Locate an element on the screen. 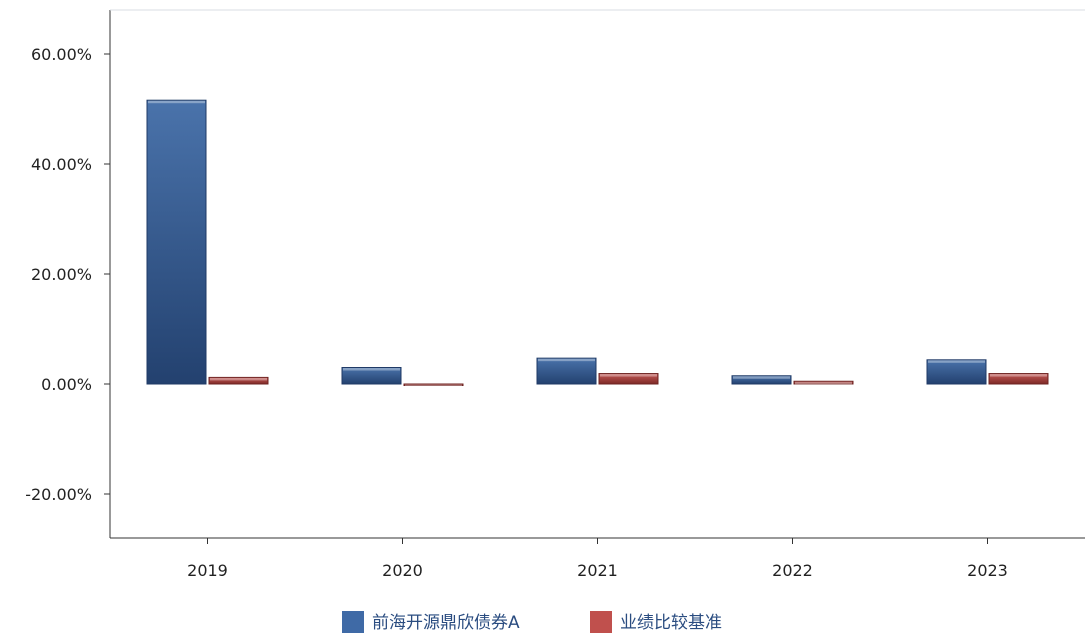 The width and height of the screenshot is (1085, 644). legend: 前海开源鼎欣债券A 业绩比较基准 is located at coordinates (532, 622).